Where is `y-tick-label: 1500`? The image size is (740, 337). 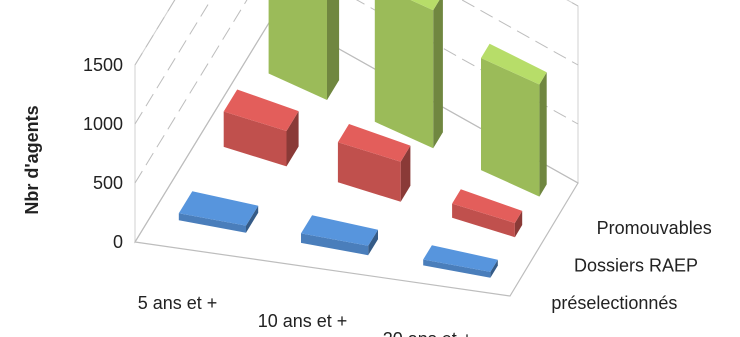 y-tick-label: 1500 is located at coordinates (103, 65).